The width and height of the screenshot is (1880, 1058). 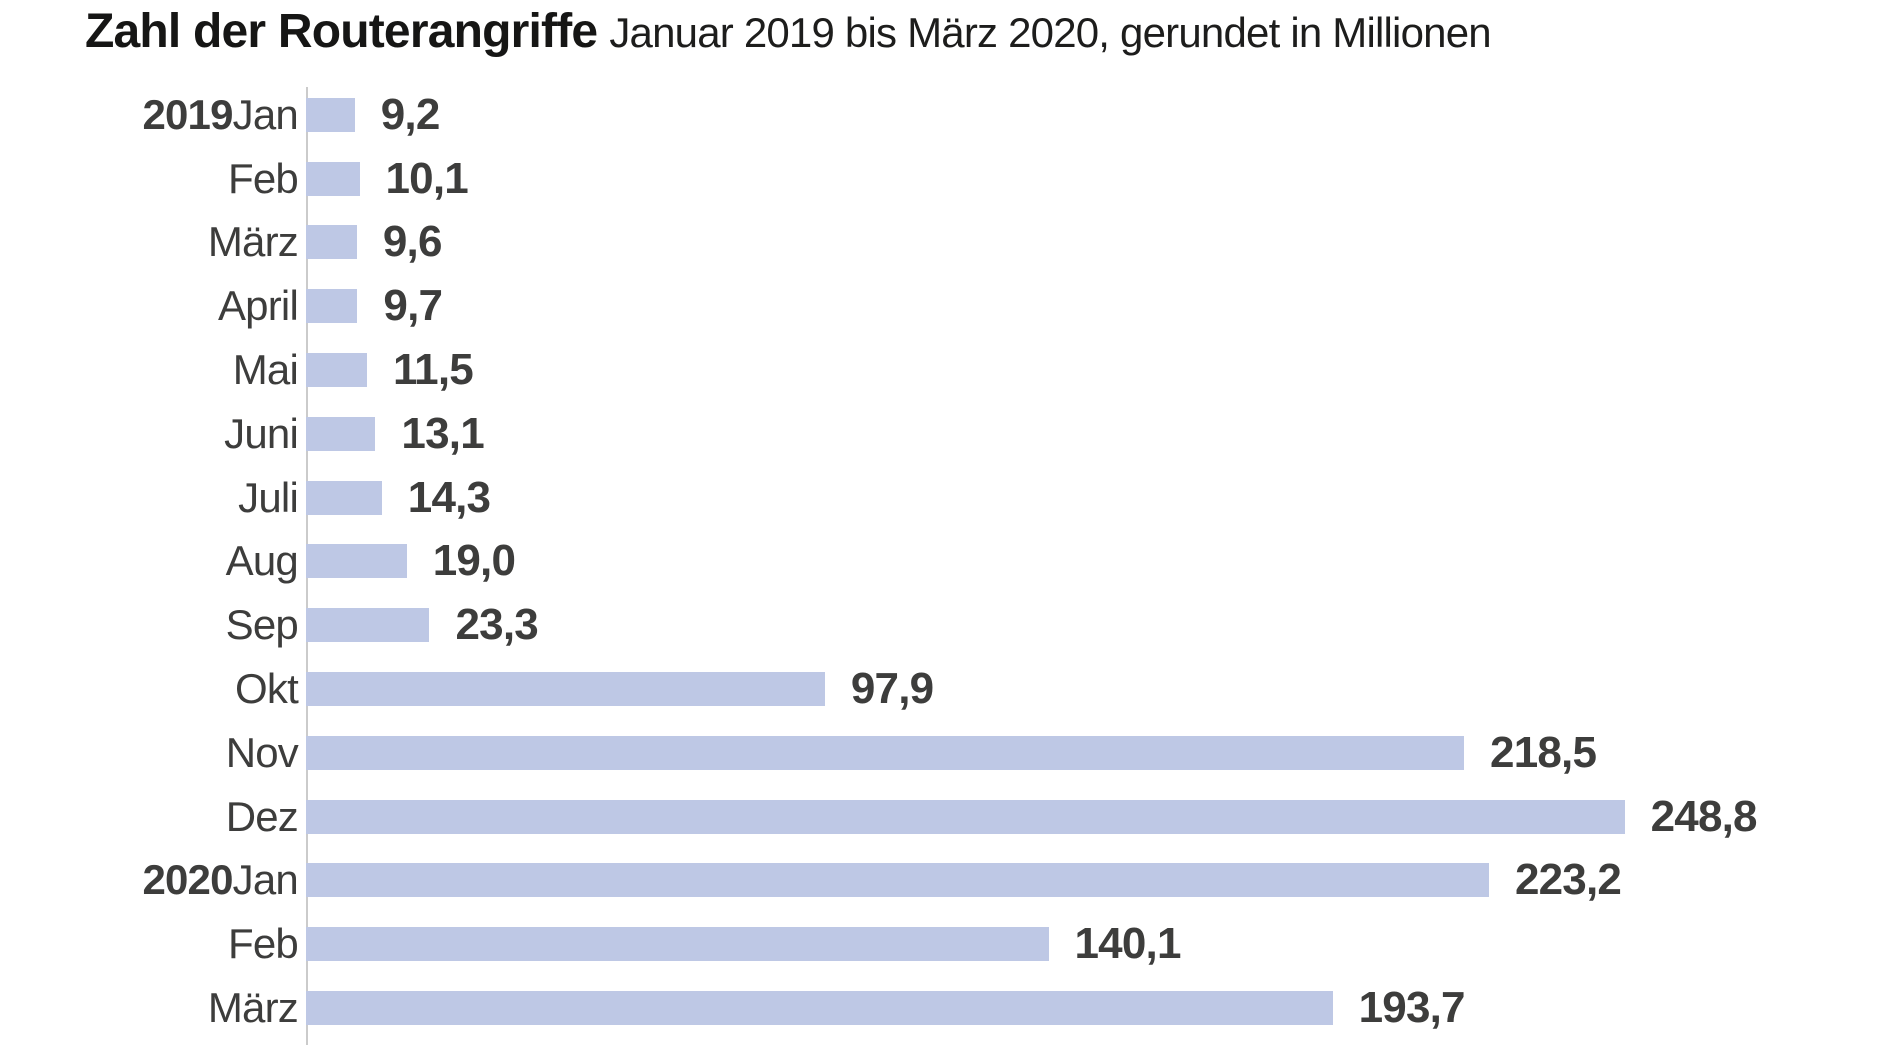 What do you see at coordinates (940, 689) in the screenshot?
I see `bar-row: Okt 97,9` at bounding box center [940, 689].